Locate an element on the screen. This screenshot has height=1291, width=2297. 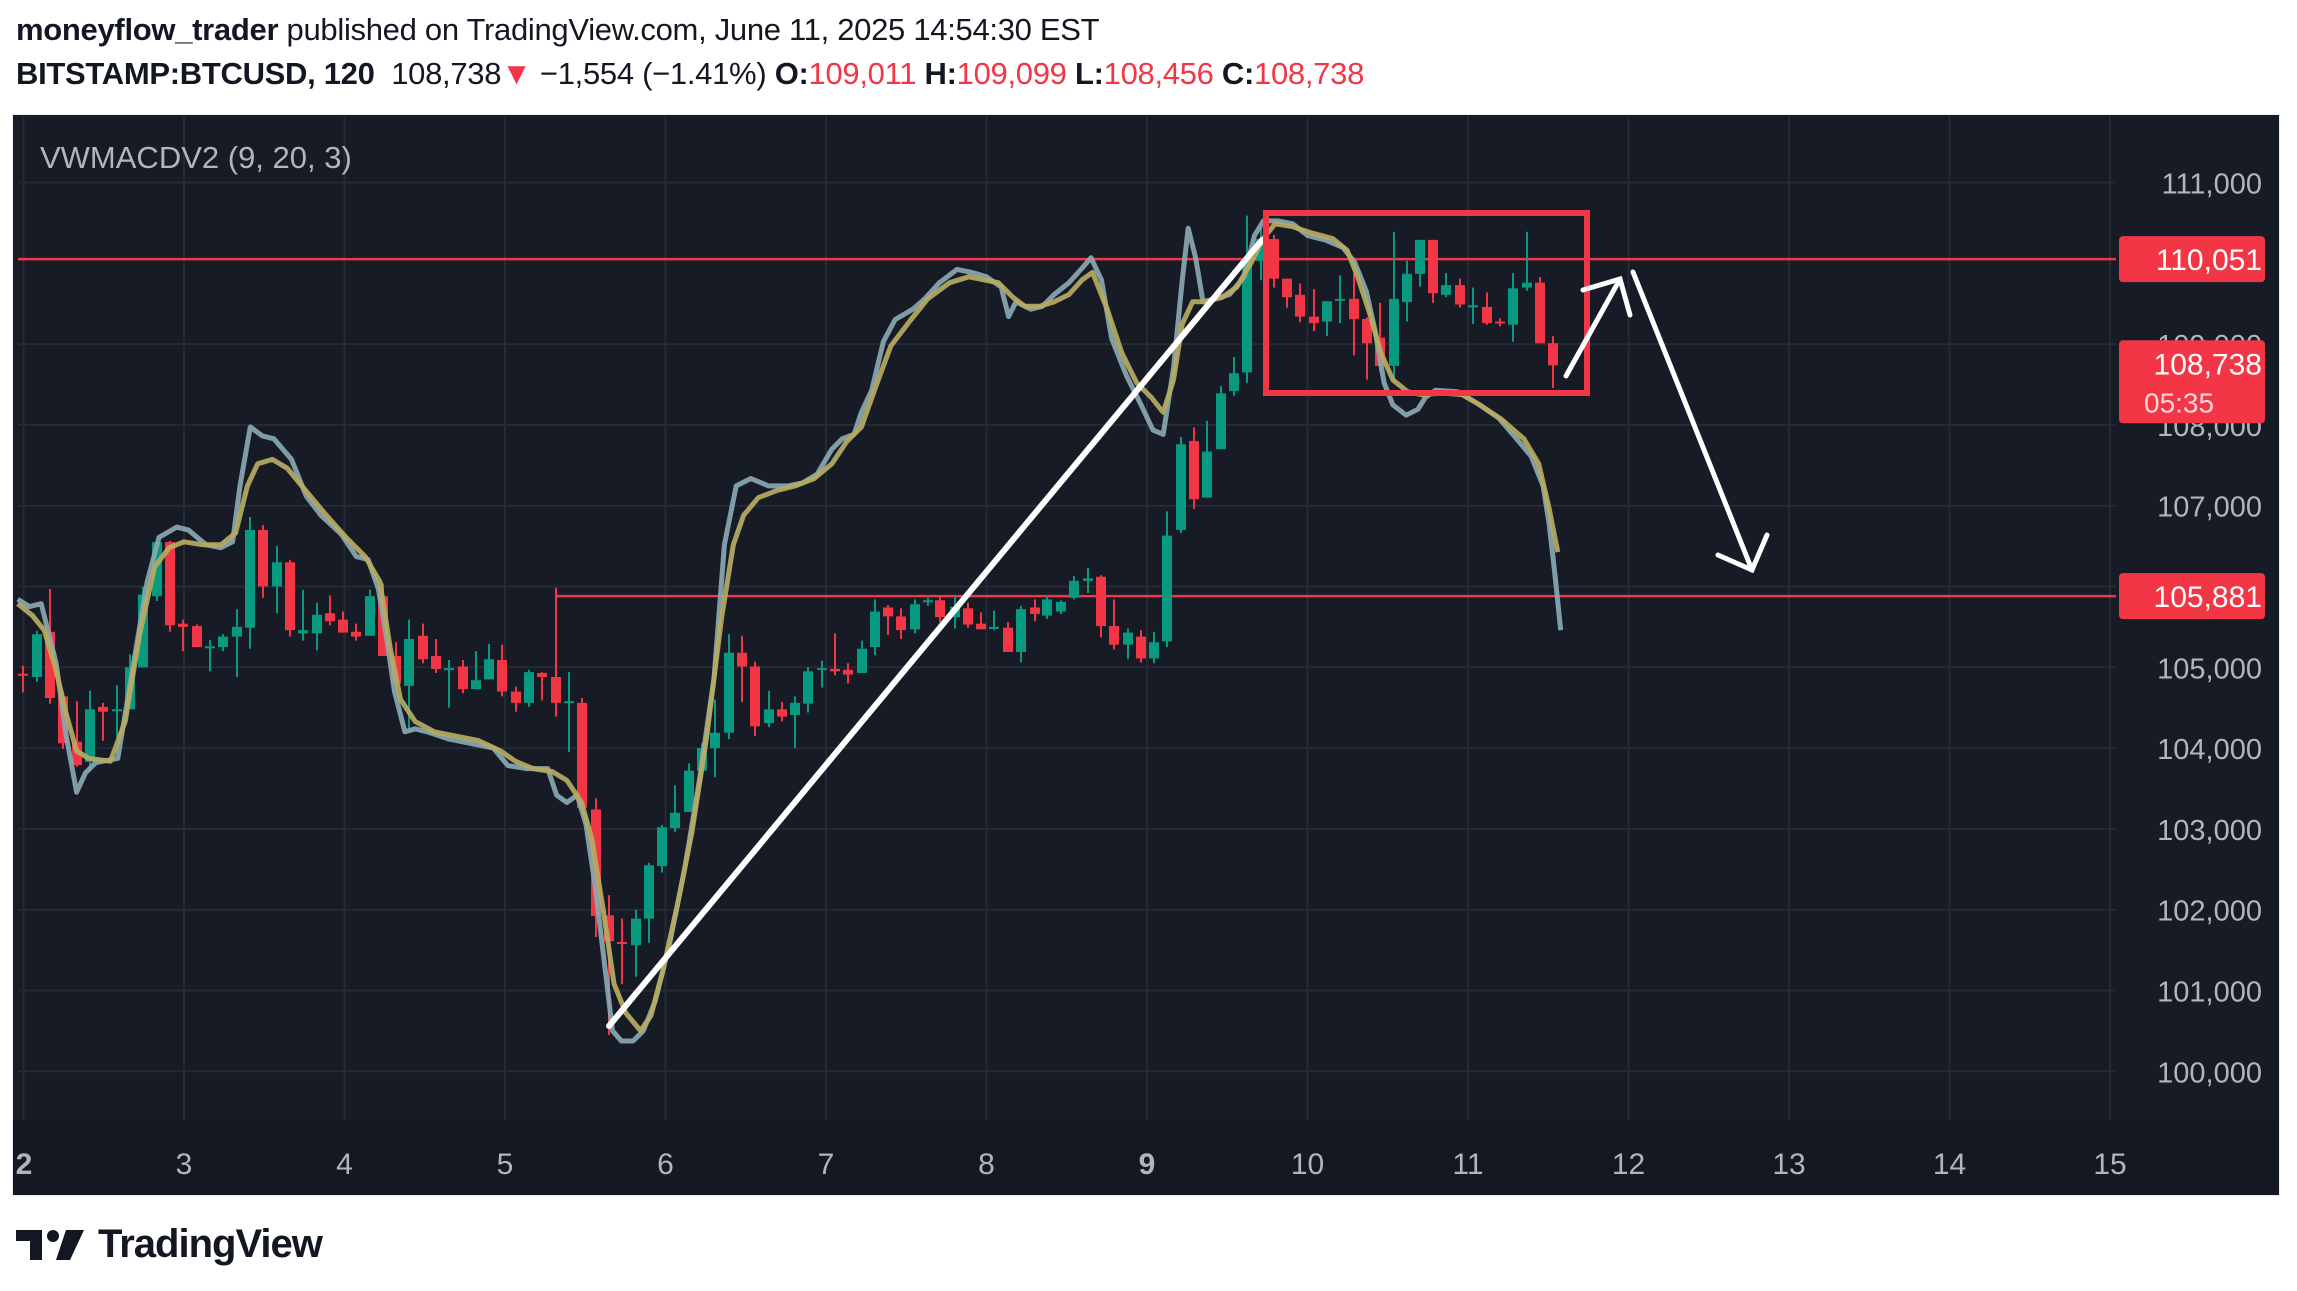
countdown-timer: 05:35 is located at coordinates (2179, 402).